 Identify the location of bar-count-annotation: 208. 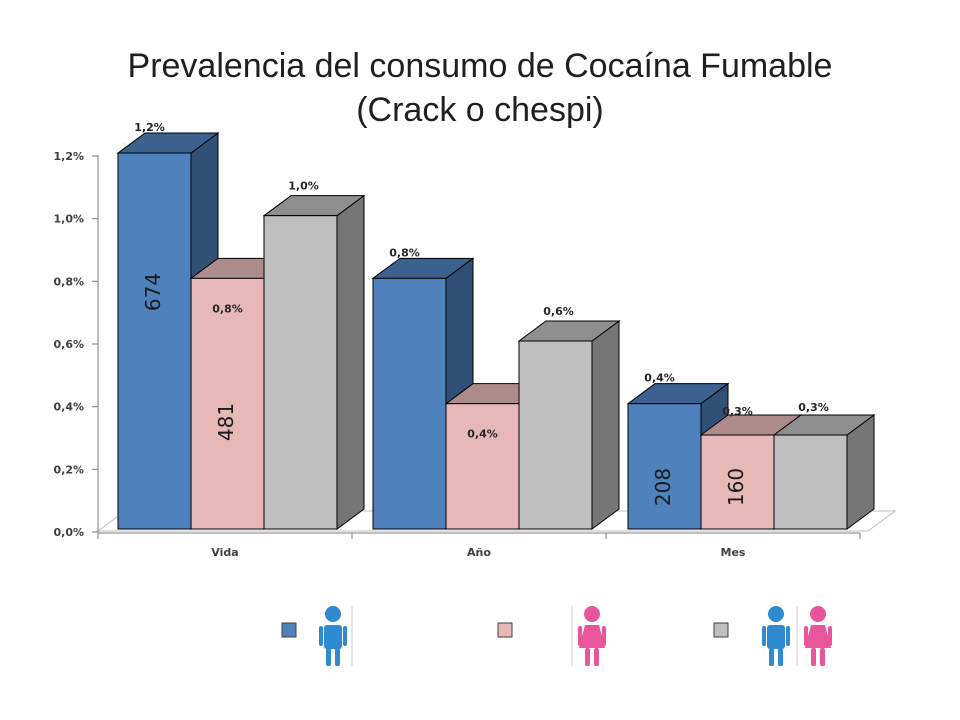
(663, 487).